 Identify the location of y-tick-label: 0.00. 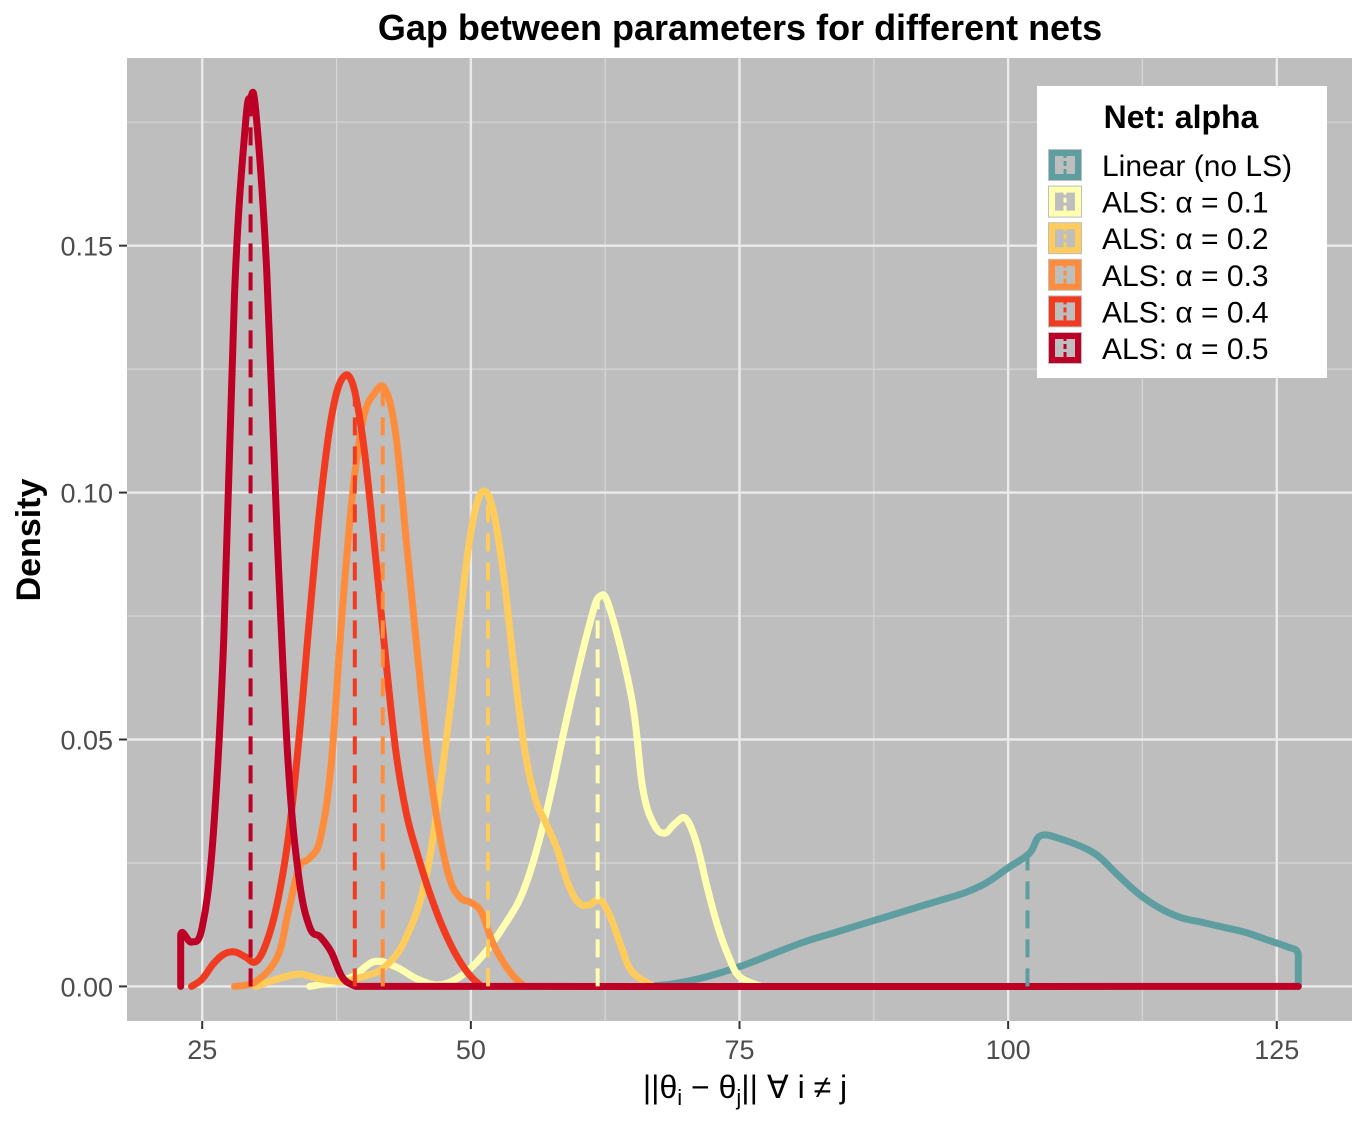
(86, 987).